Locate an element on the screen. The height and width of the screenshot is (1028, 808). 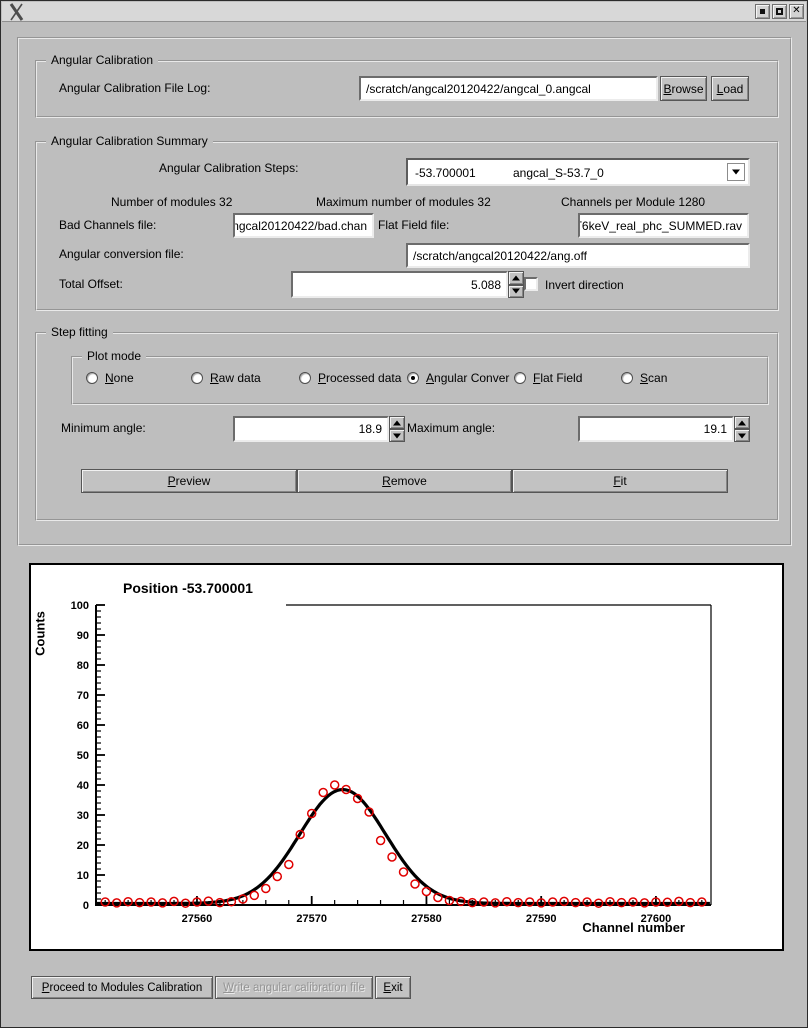
total-offset-input: 5.088 is located at coordinates (399, 284).